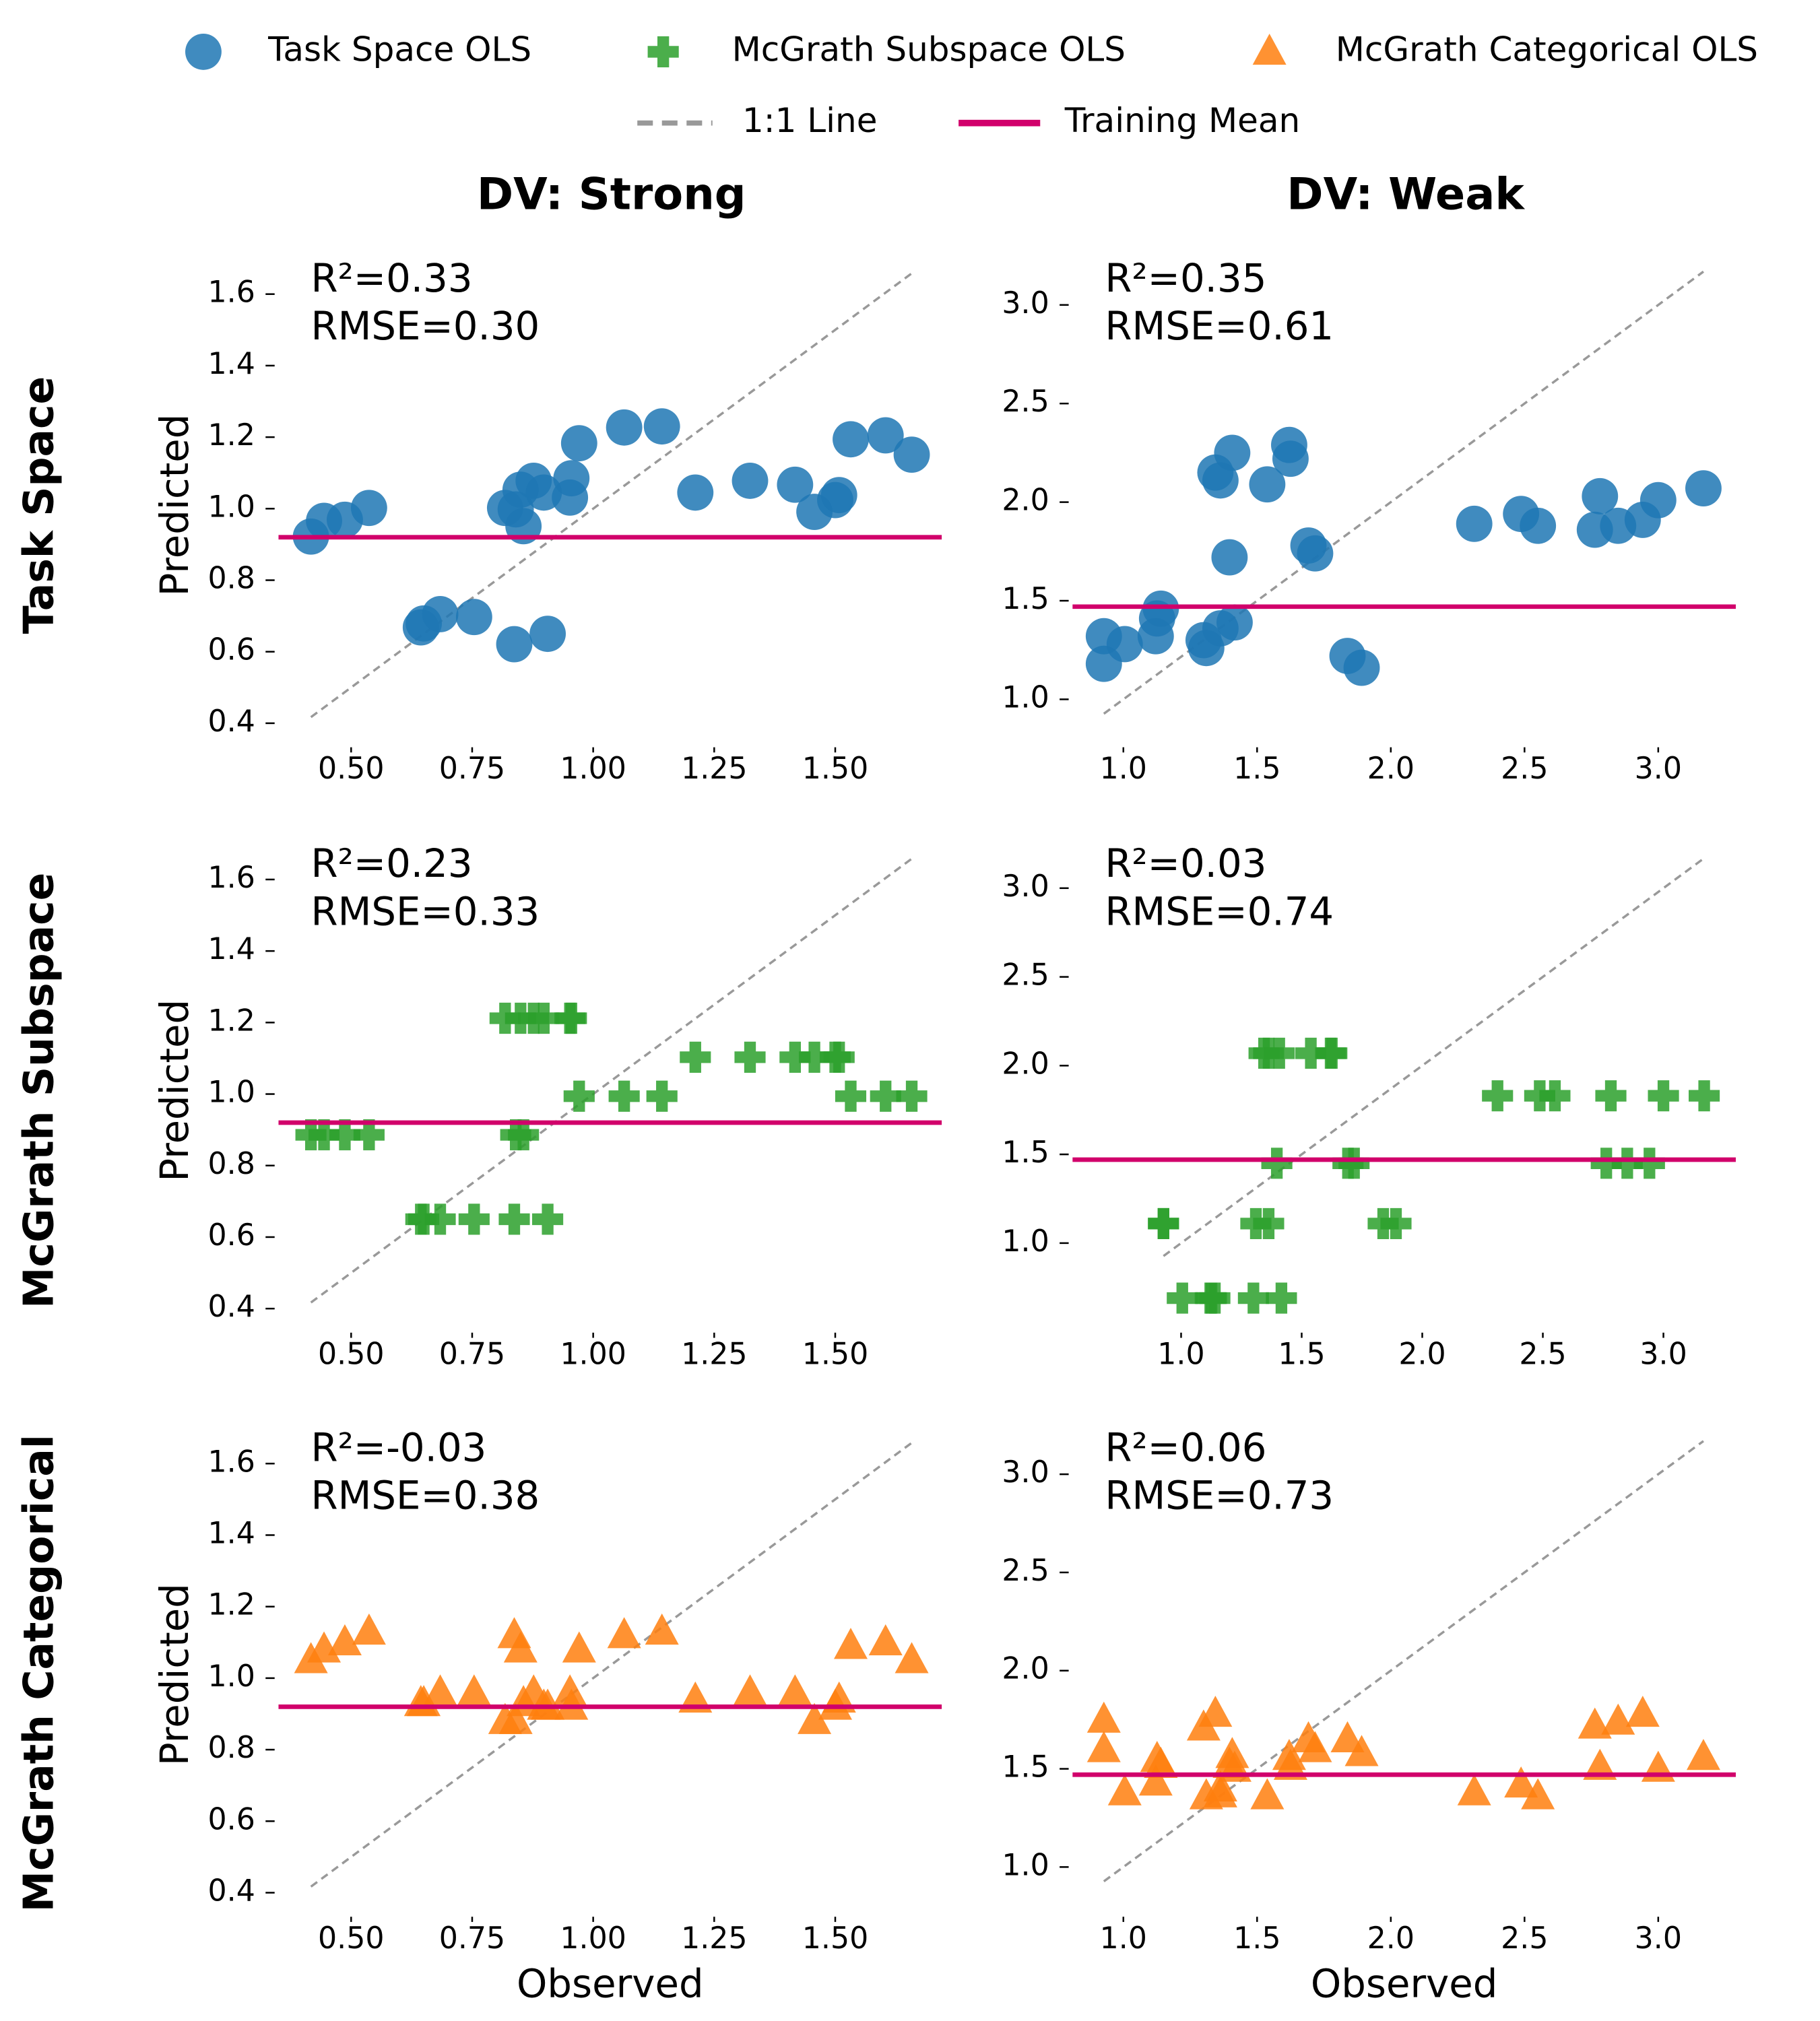 Image resolution: width=1820 pixels, height=2021 pixels. Describe the element at coordinates (231, 721) in the screenshot. I see `y-tick-label: 0.4` at that location.